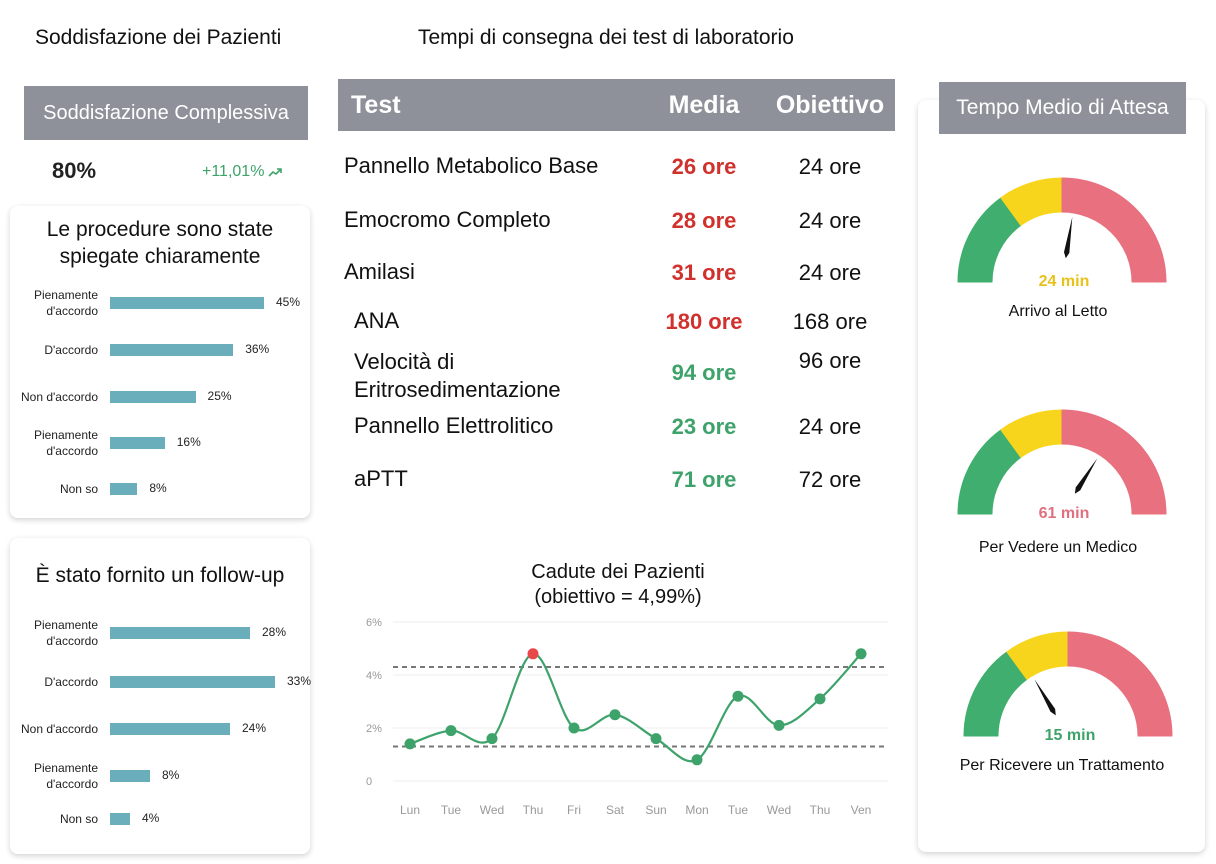 This screenshot has height=864, width=1216. Describe the element at coordinates (160, 819) in the screenshot. I see `survey-bar-row: Non so 4%` at that location.